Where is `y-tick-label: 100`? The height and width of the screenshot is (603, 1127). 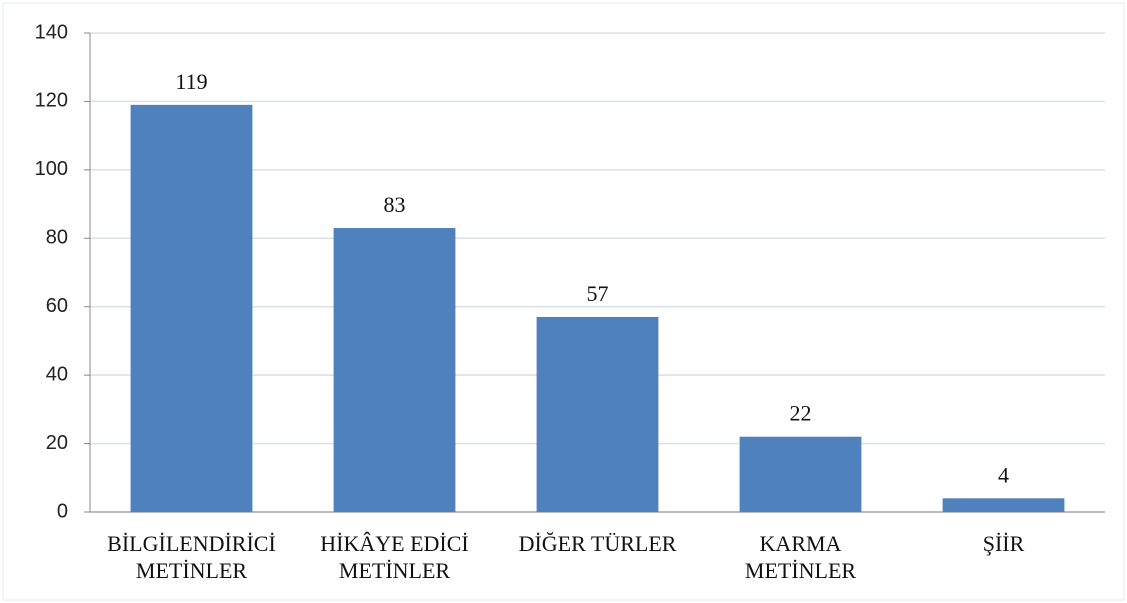
y-tick-label: 100 is located at coordinates (51, 169).